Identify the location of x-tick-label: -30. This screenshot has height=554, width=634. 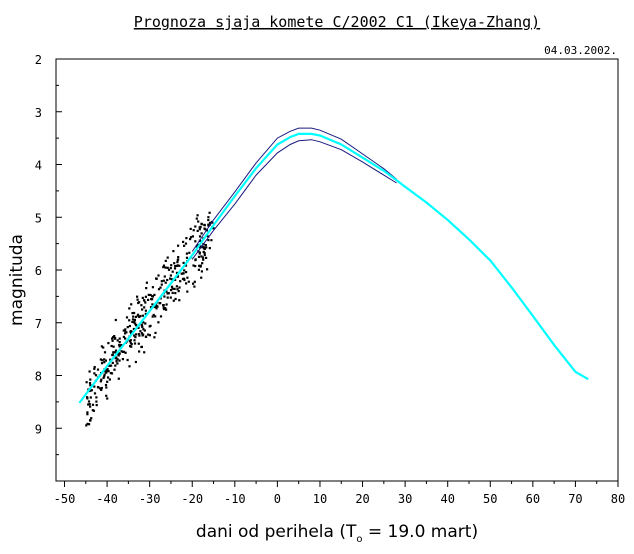
(150, 499).